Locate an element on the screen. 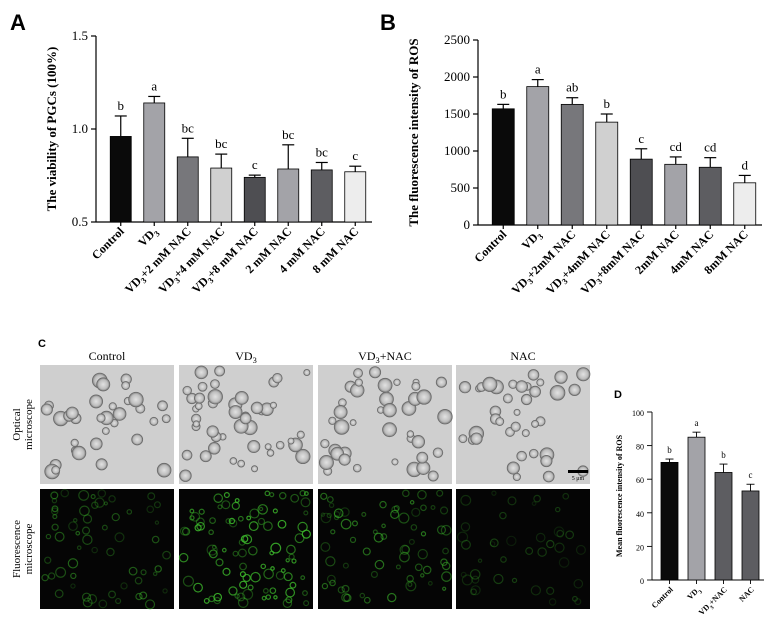 The width and height of the screenshot is (778, 623). x-tick-label: NAC is located at coordinates (746, 594).